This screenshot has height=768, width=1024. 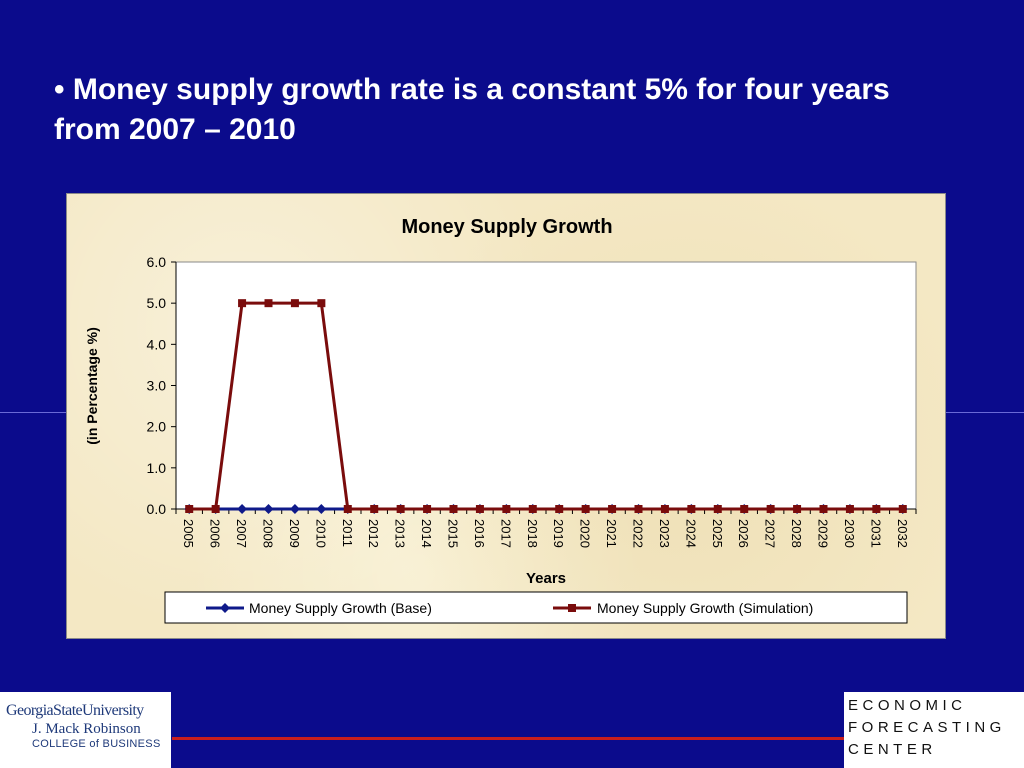 I want to click on efc-logo-line1: ECONOMIC, so click(x=907, y=705).